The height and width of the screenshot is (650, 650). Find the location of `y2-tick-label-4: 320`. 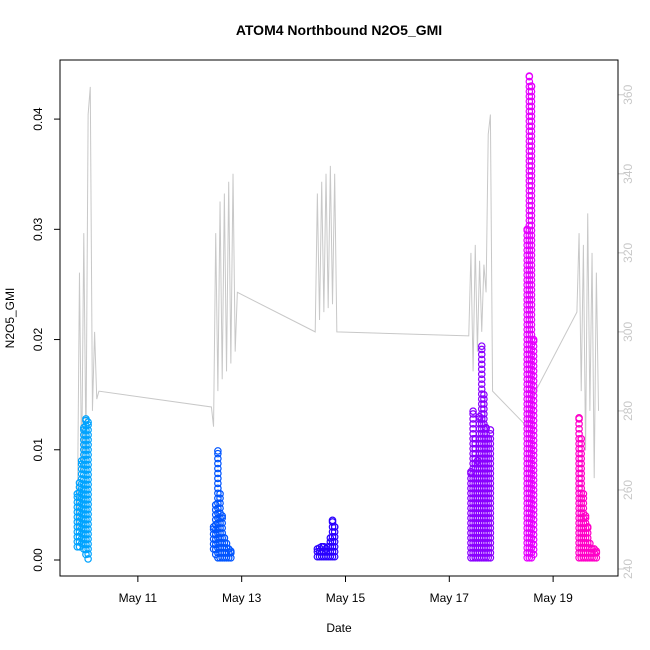

y2-tick-label-4: 320 is located at coordinates (628, 253).